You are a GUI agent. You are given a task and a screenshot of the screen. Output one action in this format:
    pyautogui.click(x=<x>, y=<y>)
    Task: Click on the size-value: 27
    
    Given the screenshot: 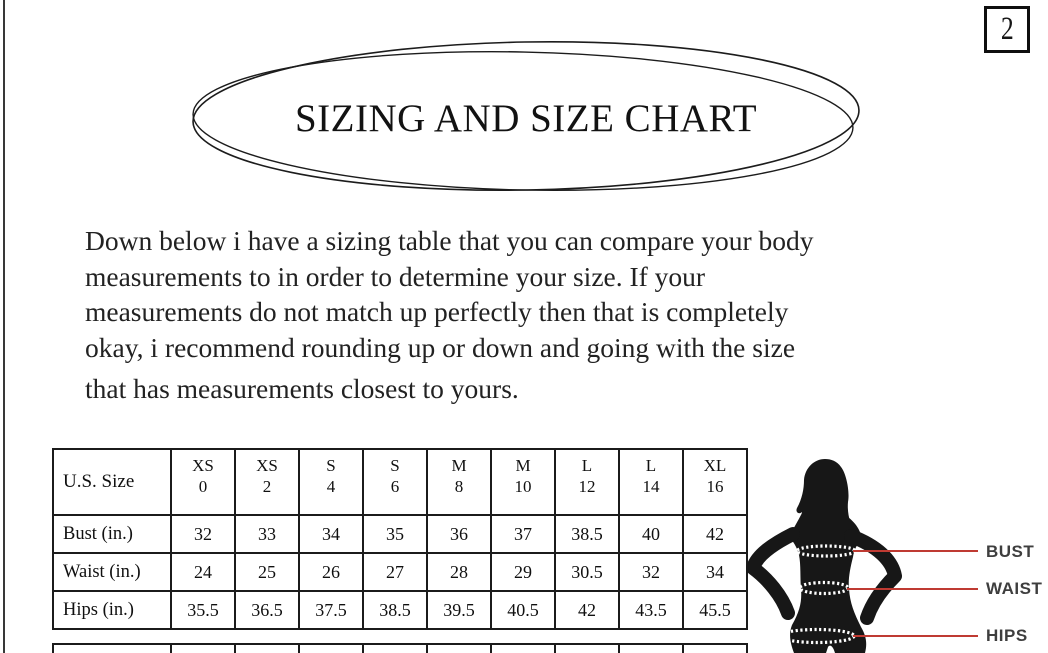 What is the action you would take?
    pyautogui.click(x=395, y=572)
    